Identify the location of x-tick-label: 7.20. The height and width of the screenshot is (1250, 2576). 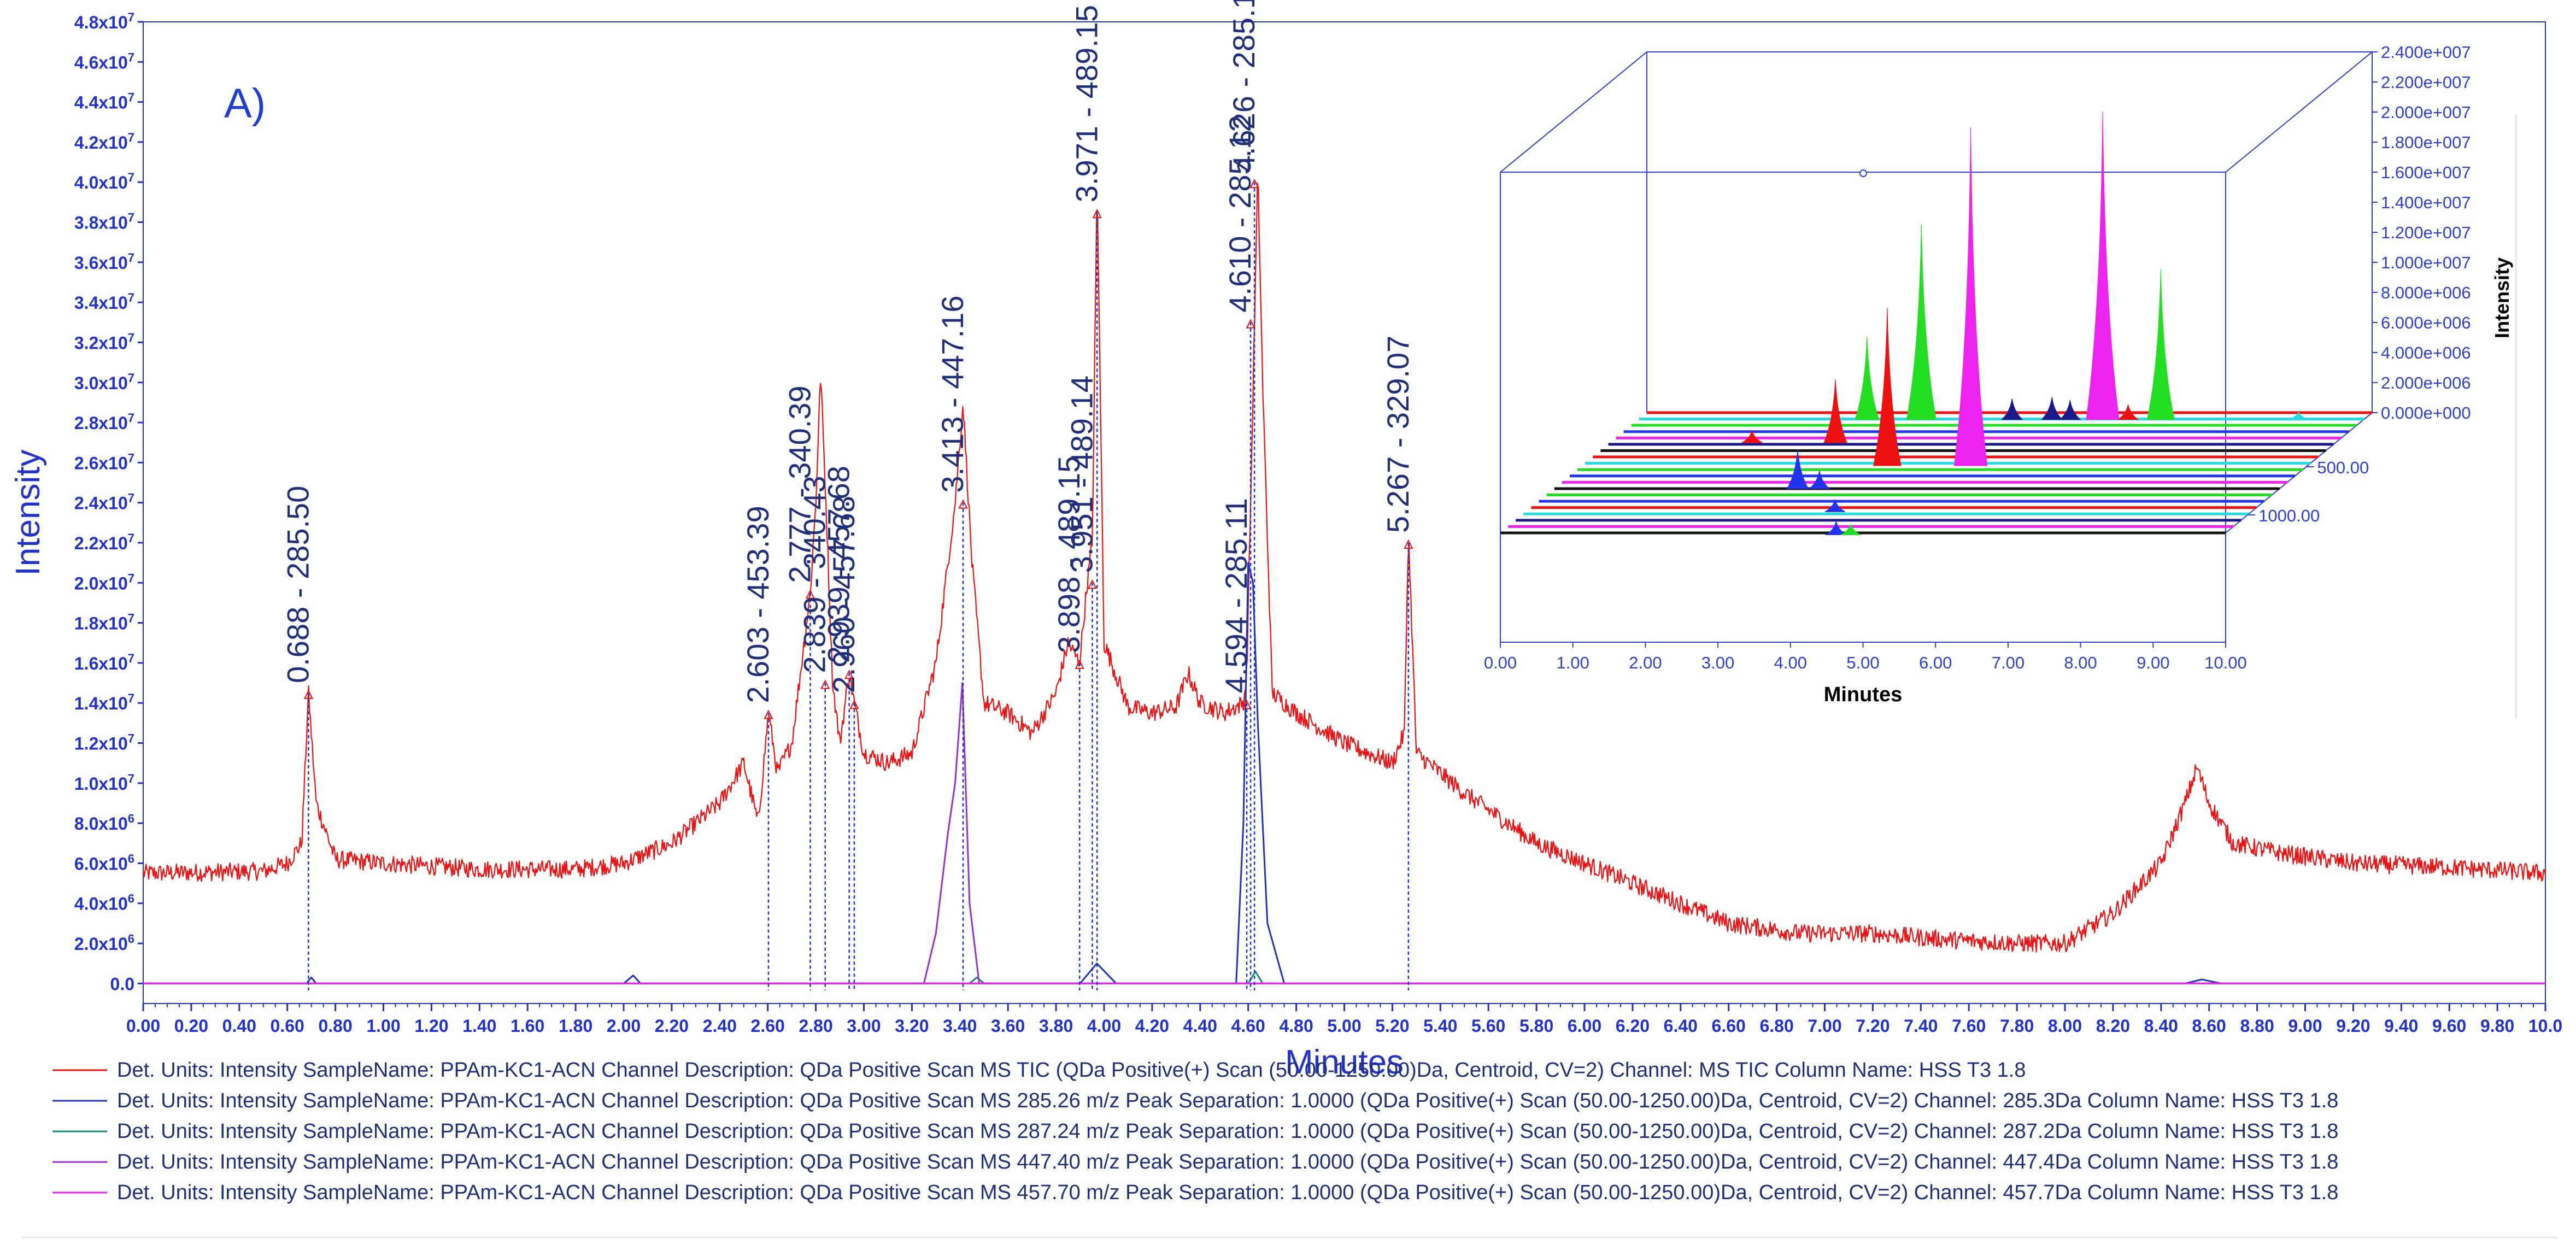
(1873, 1026).